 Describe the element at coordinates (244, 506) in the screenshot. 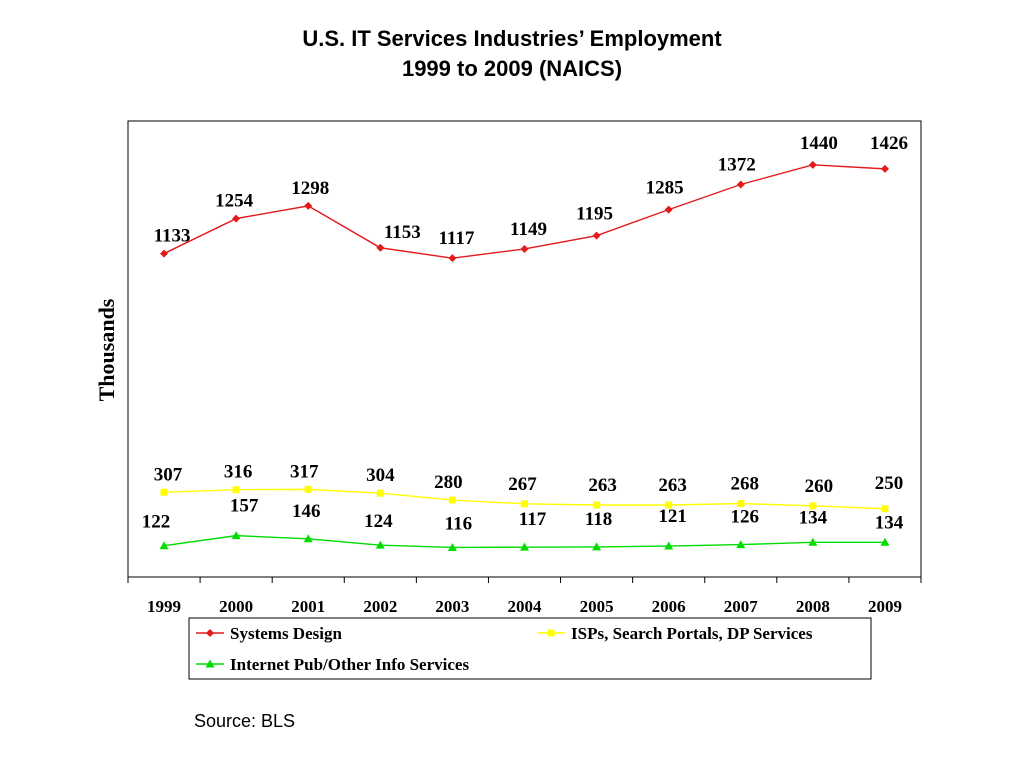

I see `data-label: 157` at that location.